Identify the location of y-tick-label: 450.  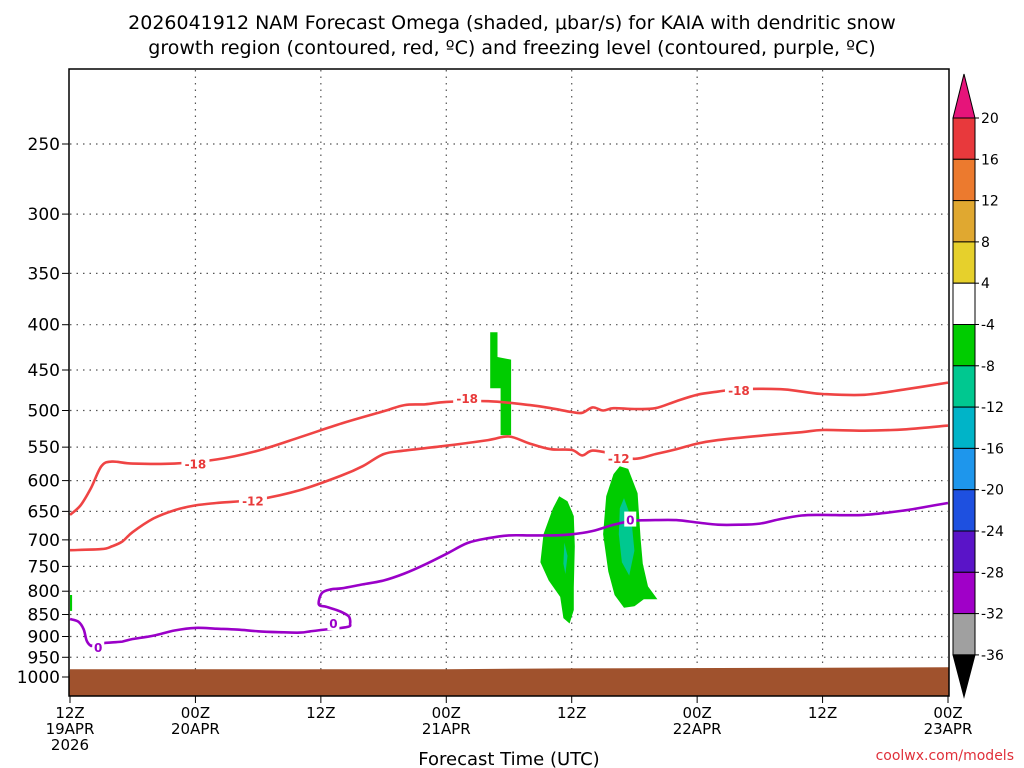
(44, 371).